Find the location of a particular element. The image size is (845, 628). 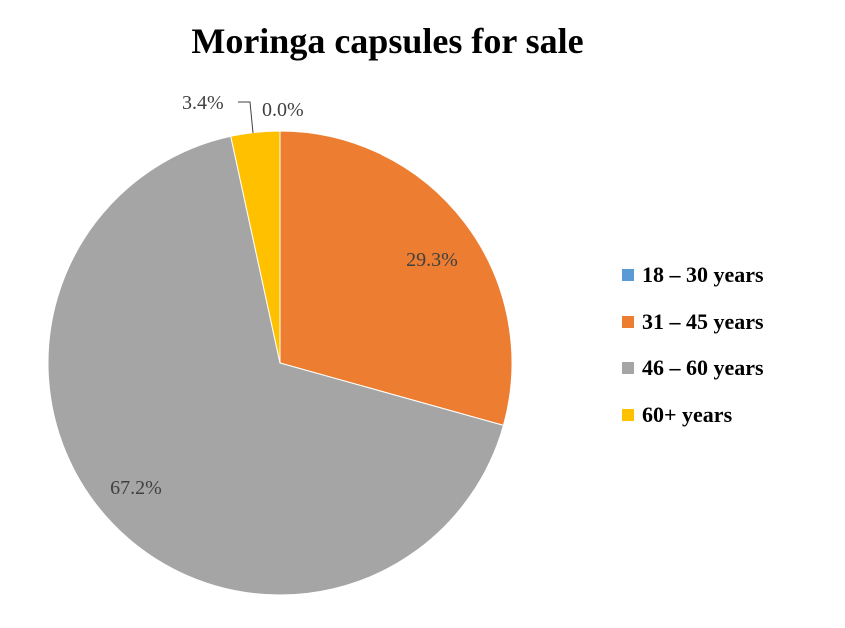

legend-item-46-60-years: 46 – 60 years is located at coordinates (693, 368).